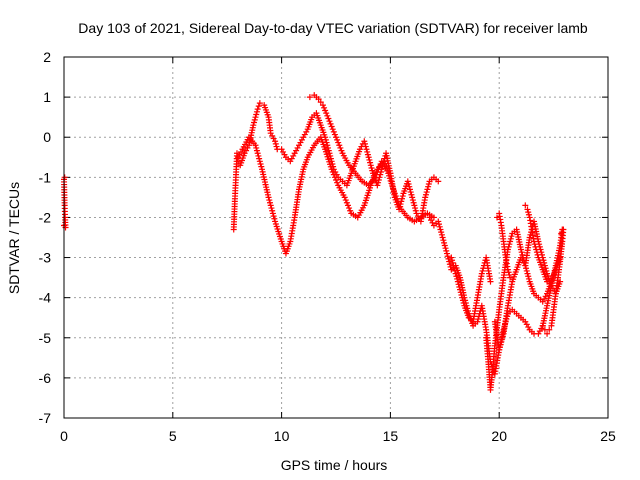 The image size is (640, 480). What do you see at coordinates (391, 436) in the screenshot?
I see `x-tick-label: 15` at bounding box center [391, 436].